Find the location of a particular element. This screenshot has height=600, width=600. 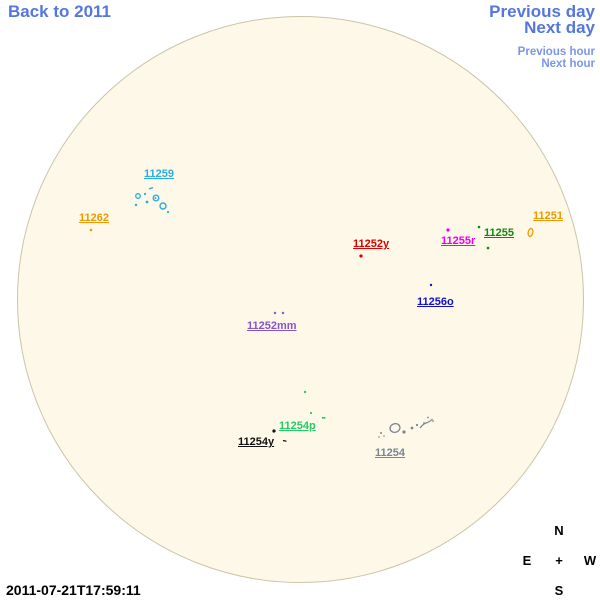

region-label-11252mm: 11252mm is located at coordinates (272, 326).